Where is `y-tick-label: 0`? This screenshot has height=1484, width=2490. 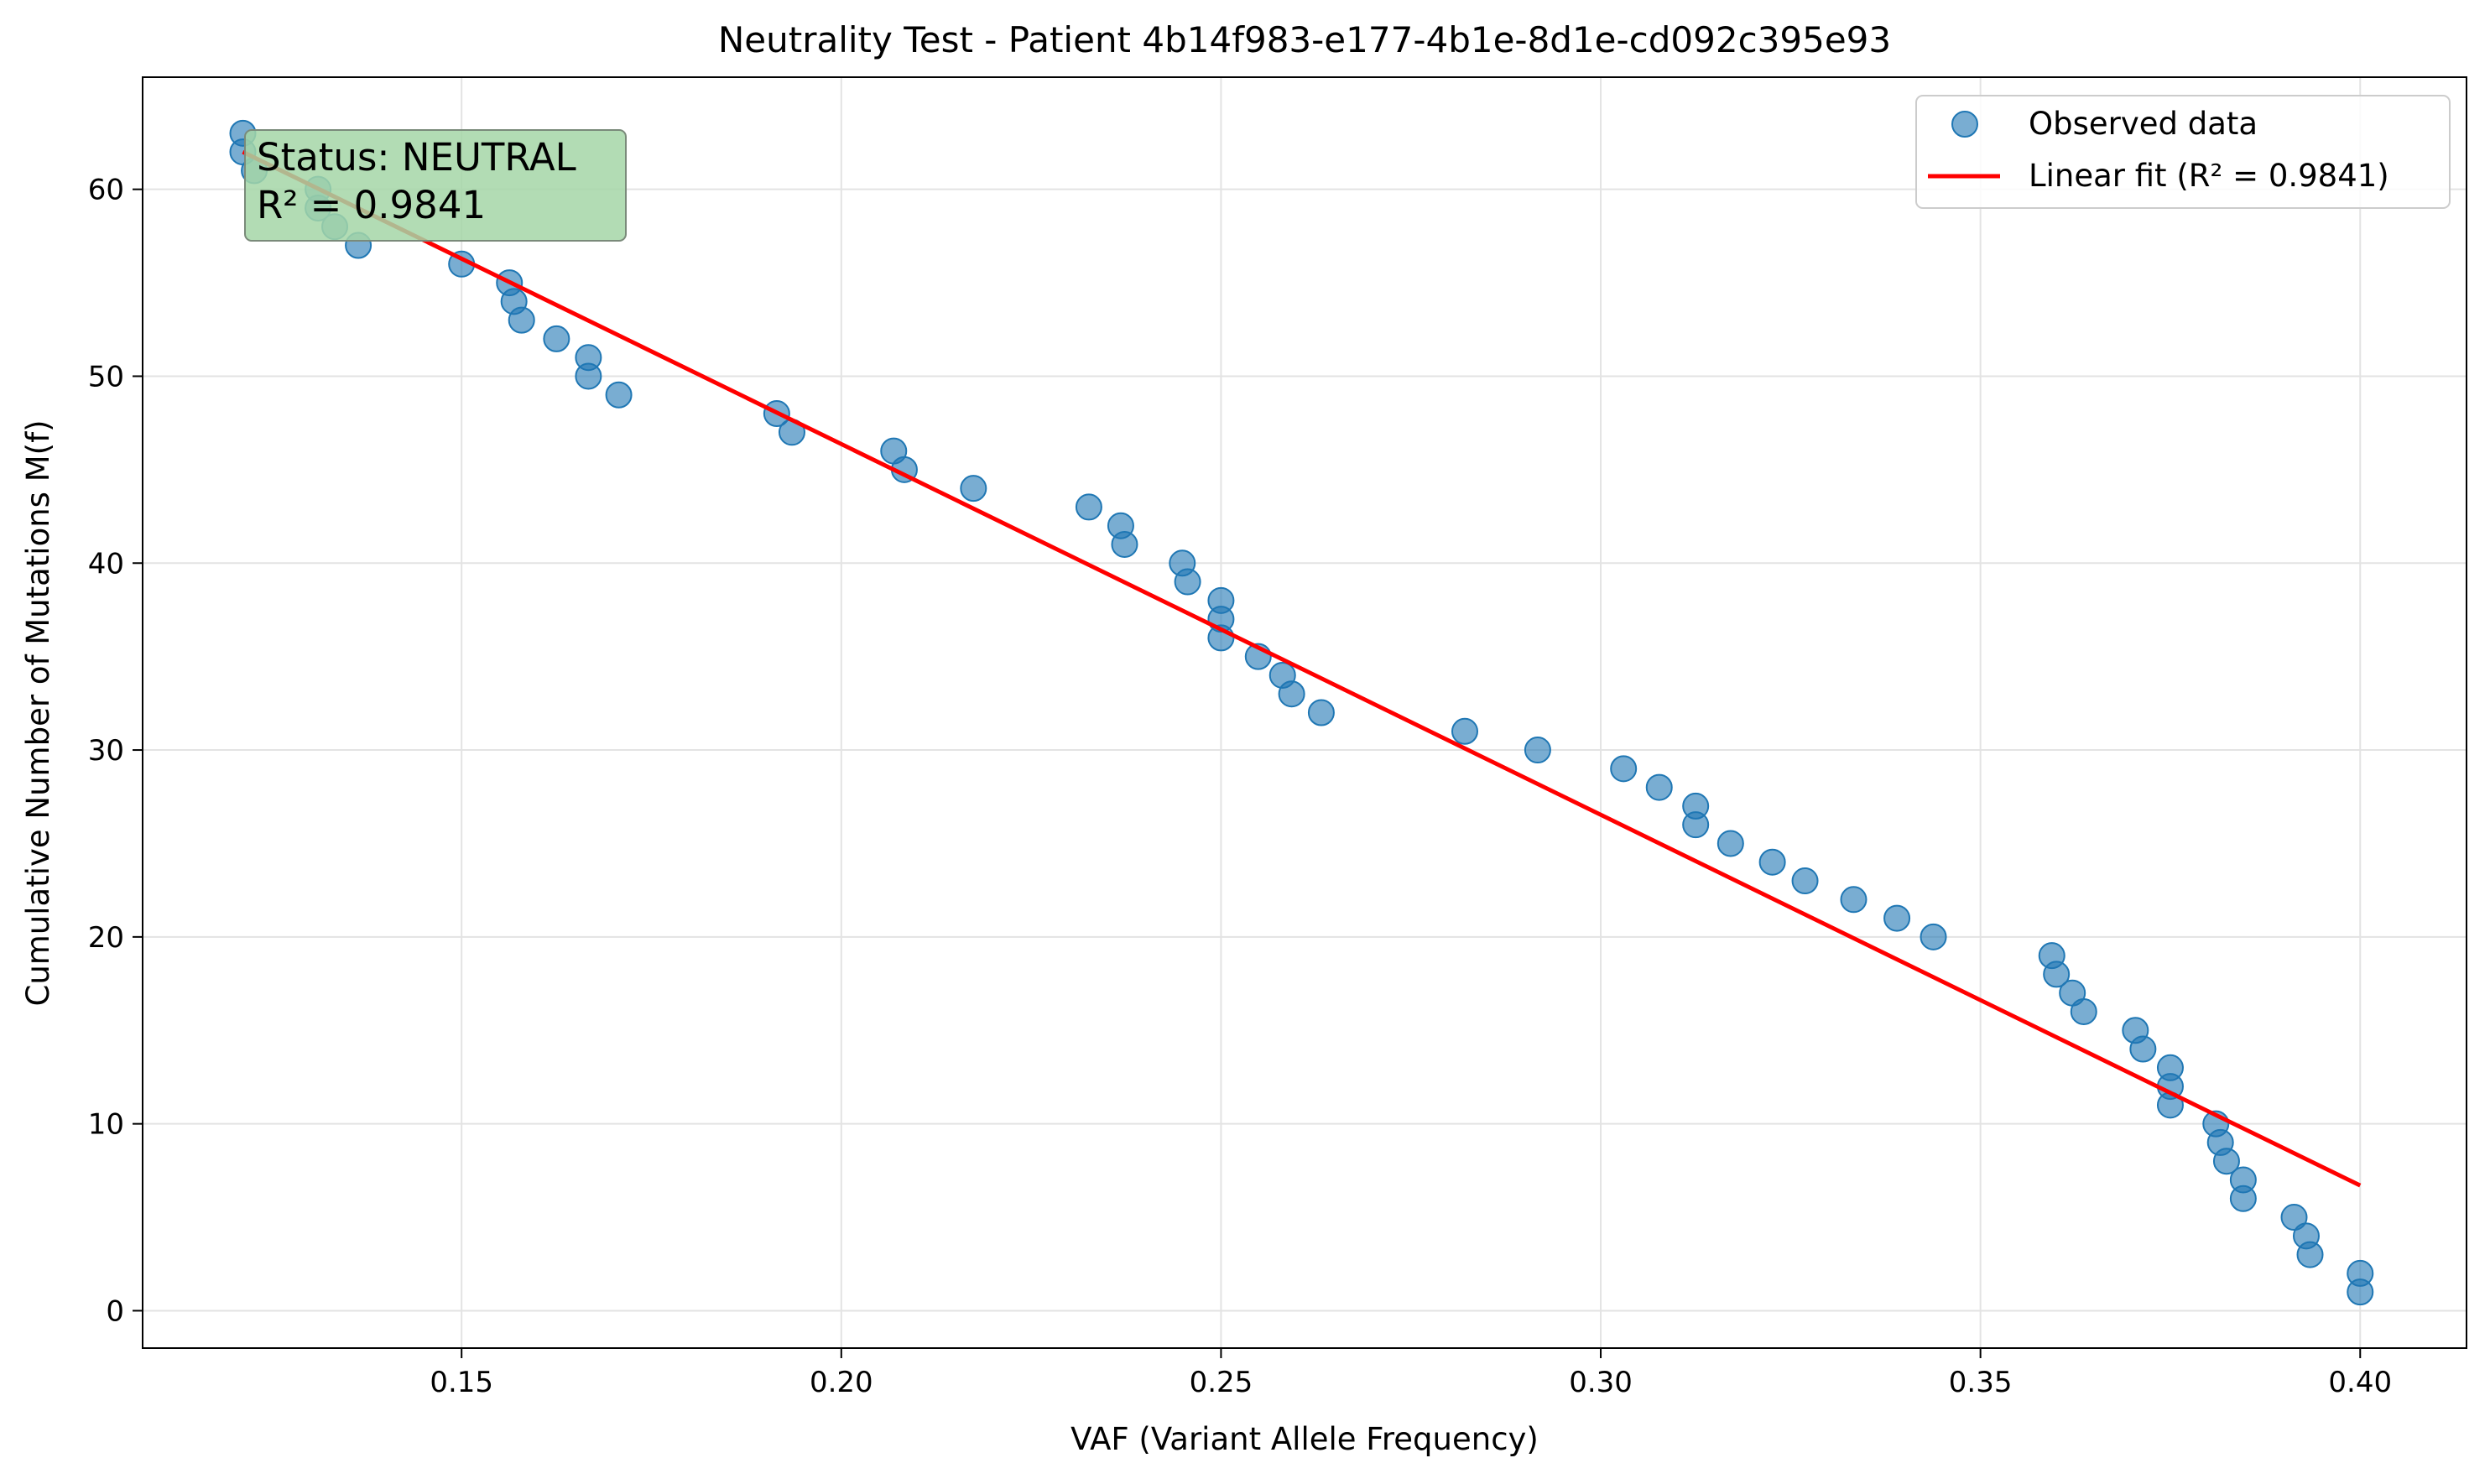
y-tick-label: 0 is located at coordinates (115, 1311).